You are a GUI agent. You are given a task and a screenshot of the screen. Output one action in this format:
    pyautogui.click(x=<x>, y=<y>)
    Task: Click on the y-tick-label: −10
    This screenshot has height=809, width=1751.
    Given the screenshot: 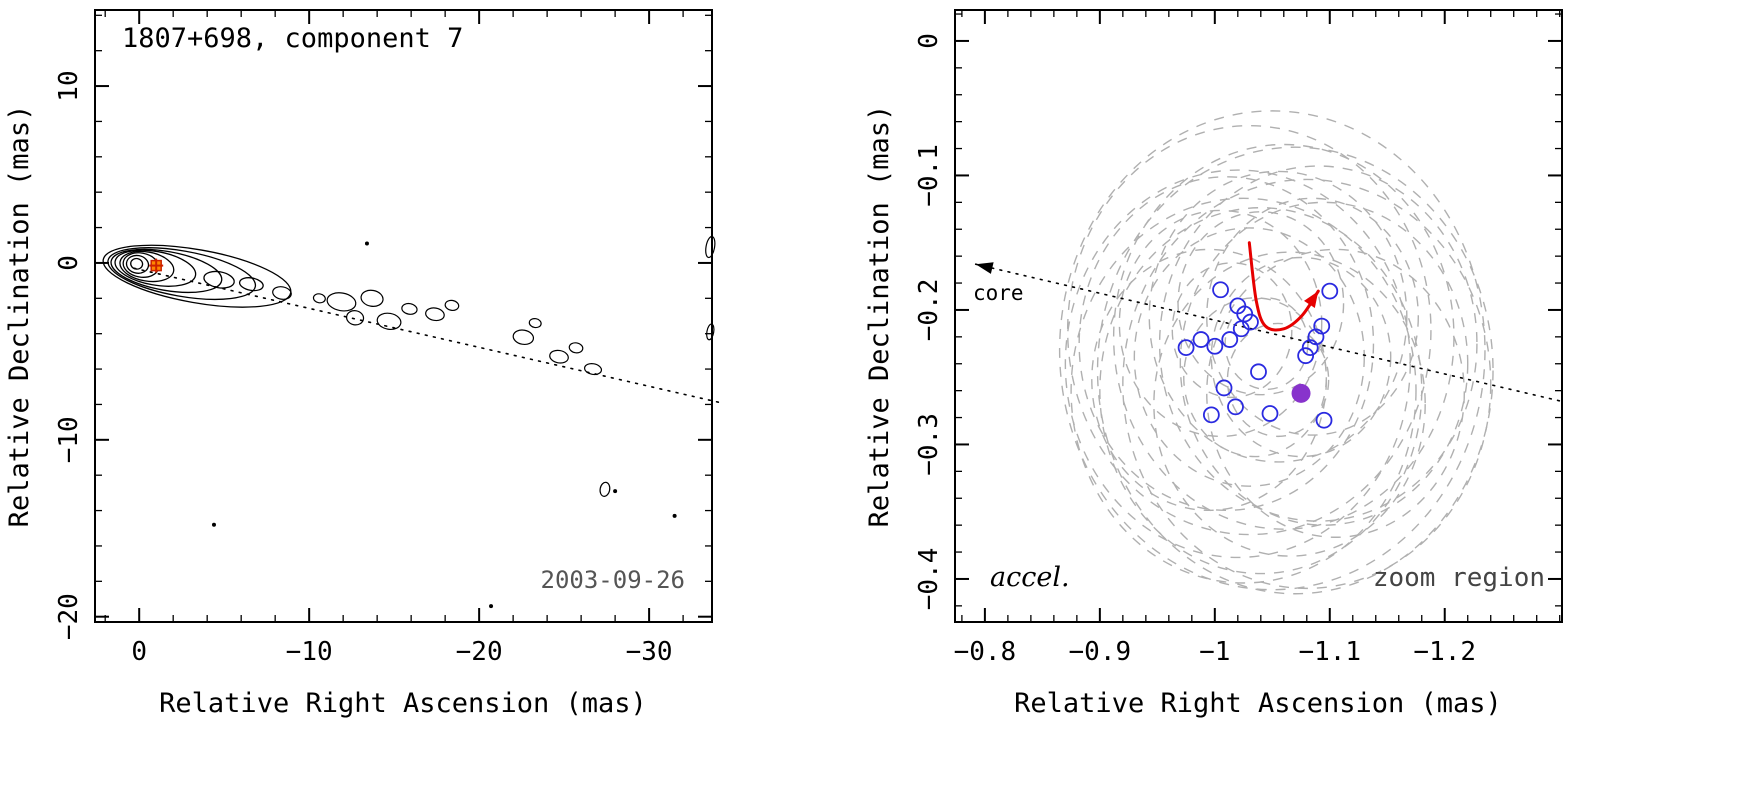 What is the action you would take?
    pyautogui.click(x=69, y=439)
    